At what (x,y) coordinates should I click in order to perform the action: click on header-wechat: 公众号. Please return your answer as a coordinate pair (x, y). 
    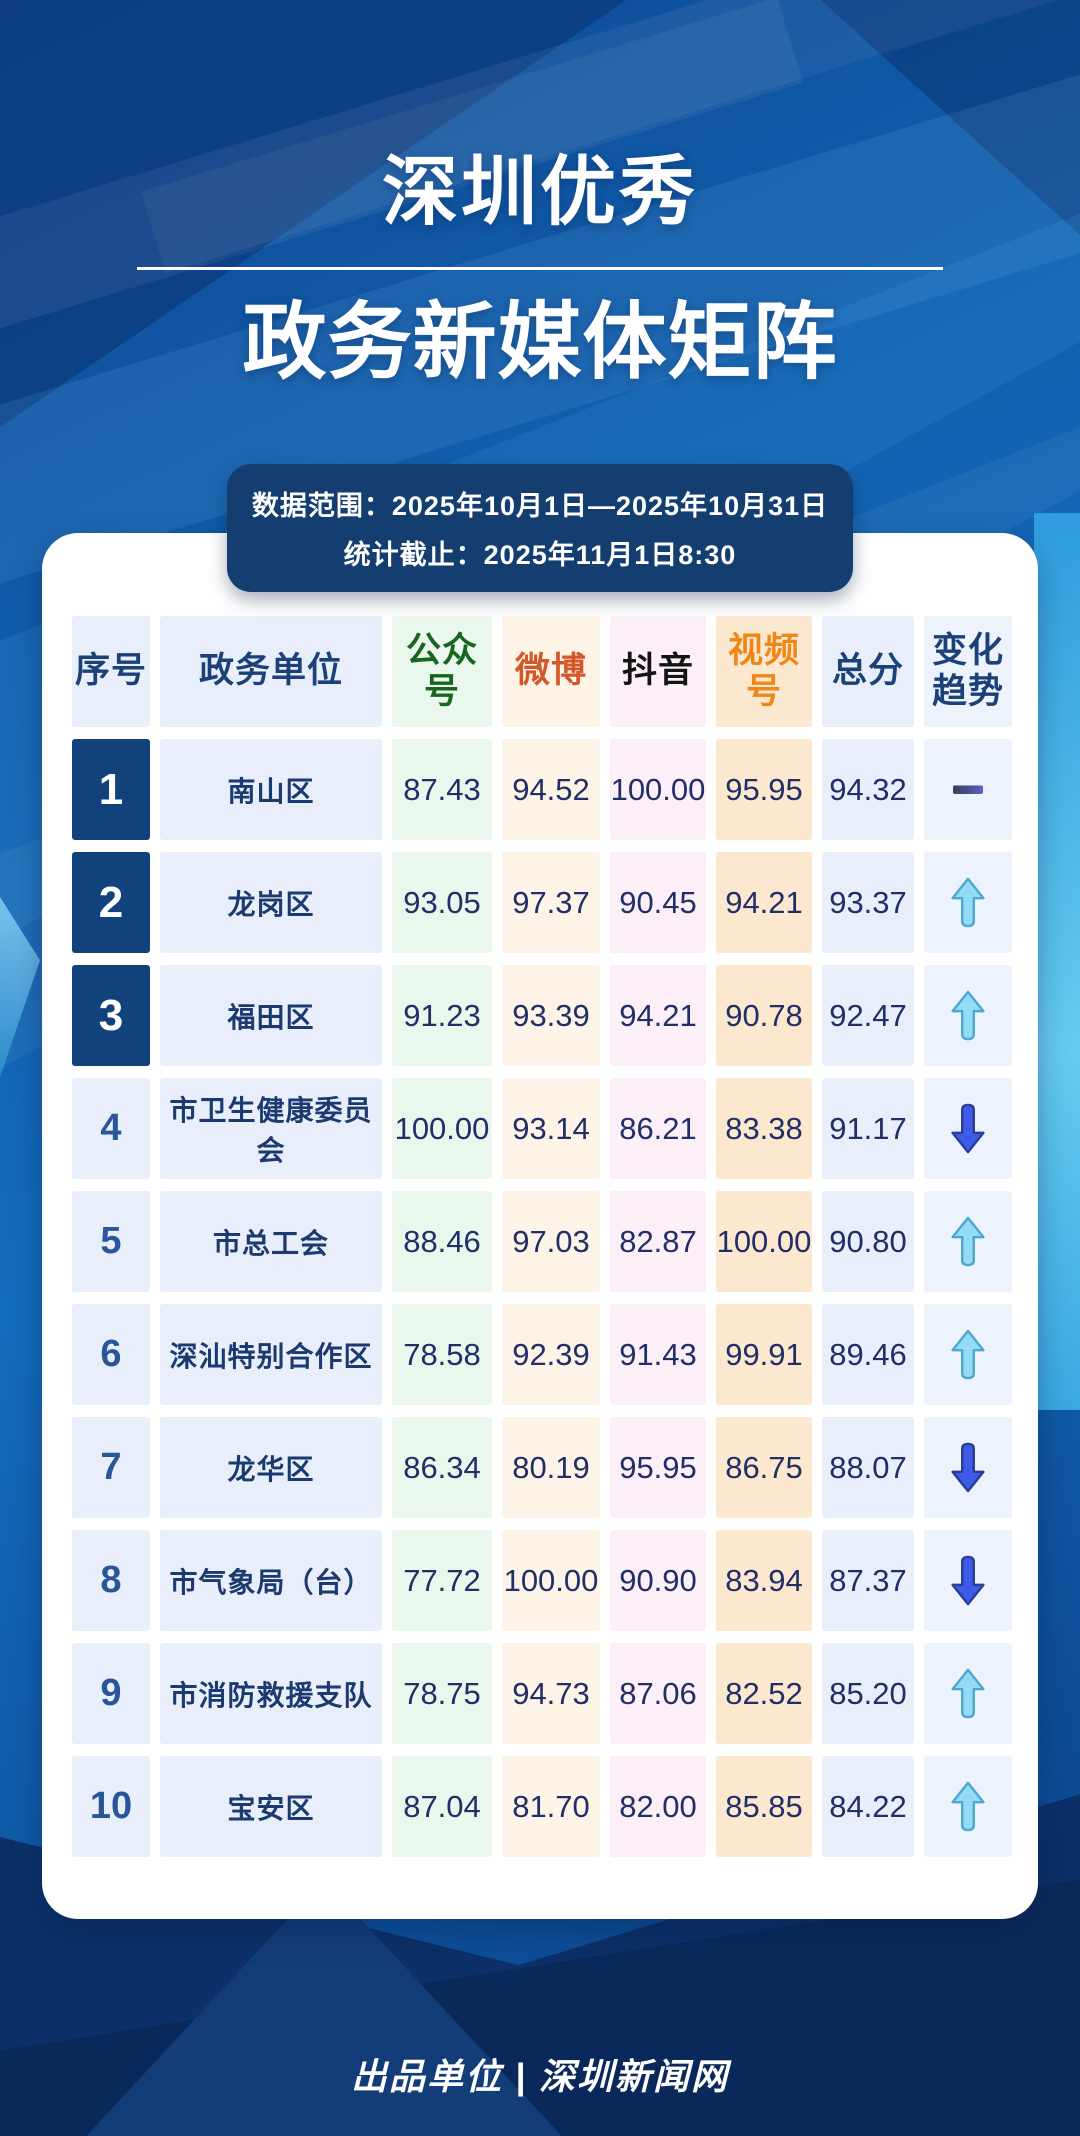
    Looking at the image, I should click on (442, 671).